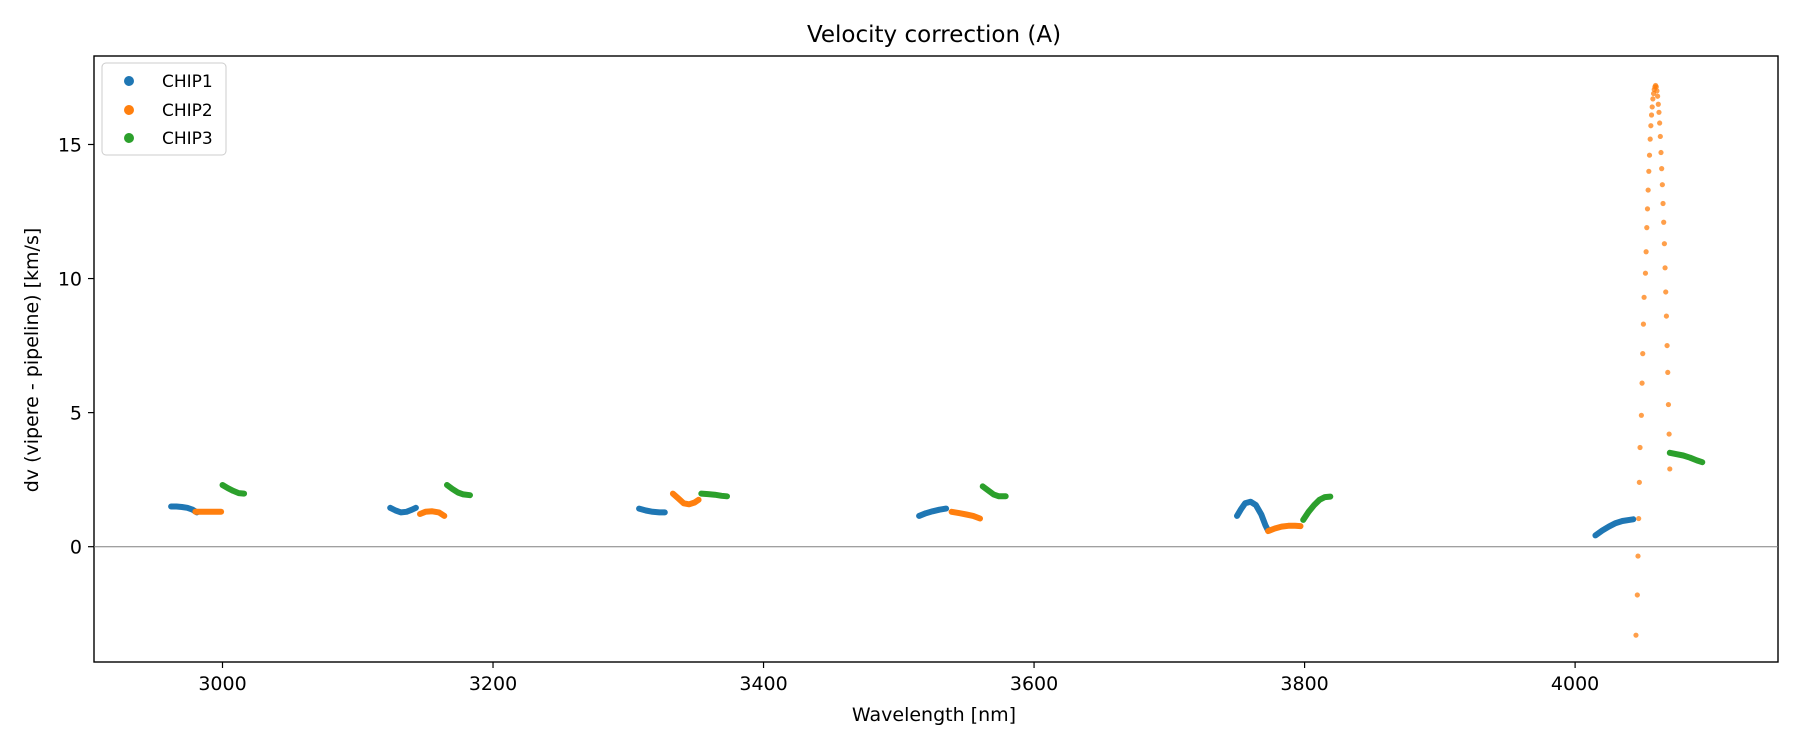  I want to click on x-tick-label: 3400, so click(763, 684).